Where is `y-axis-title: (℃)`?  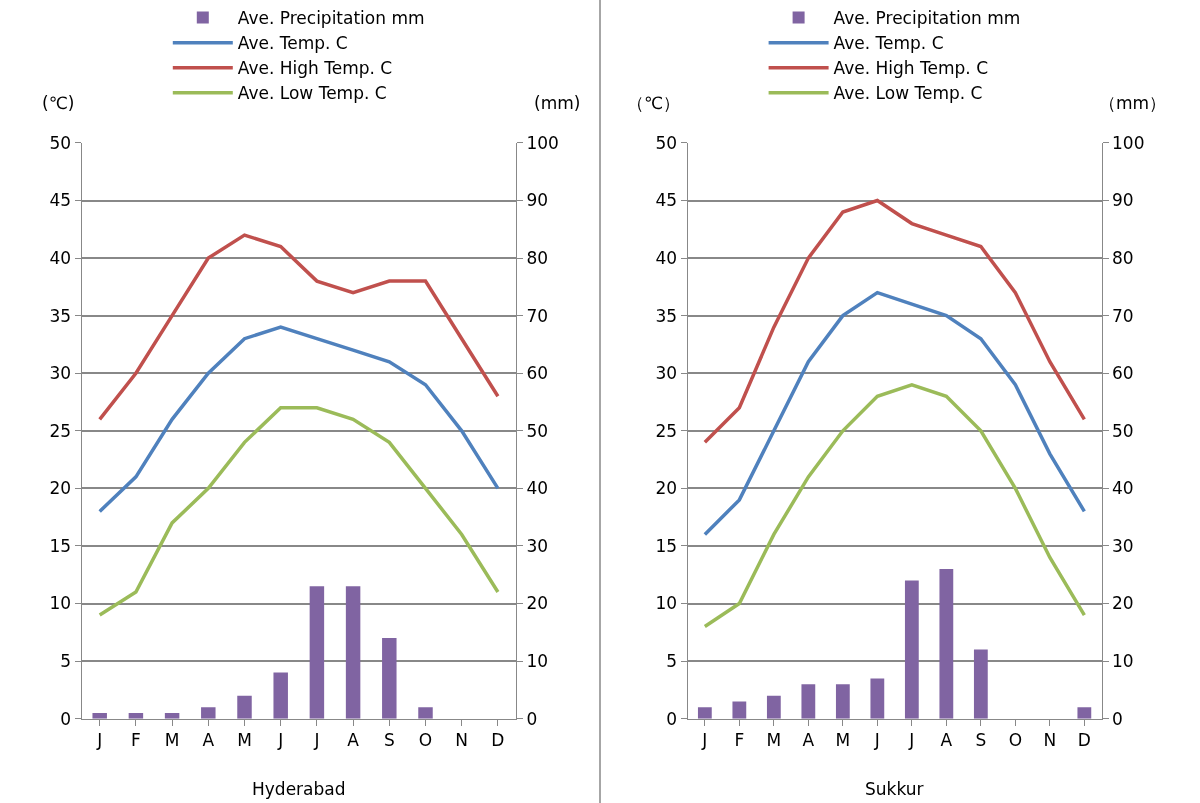
y-axis-title: (℃) is located at coordinates (58, 103).